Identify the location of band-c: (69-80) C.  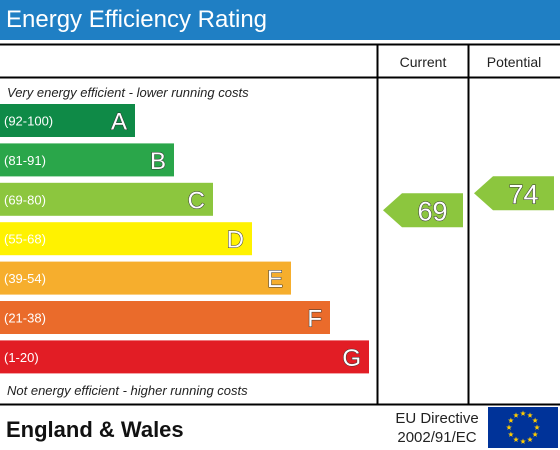
(106, 199).